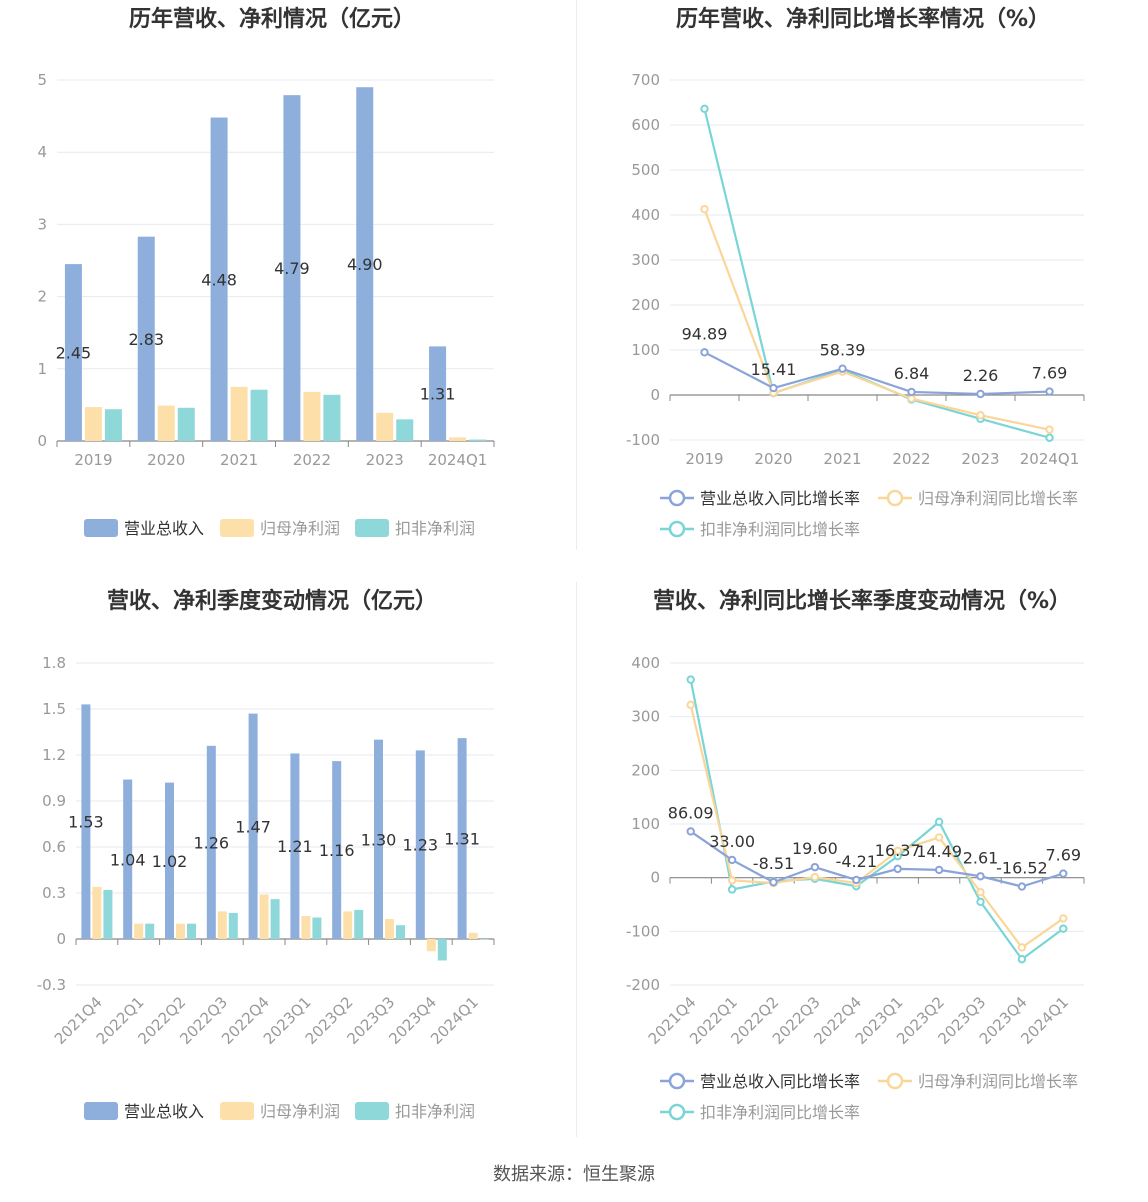 Image resolution: width=1148 pixels, height=1202 pixels. I want to click on bar-data-label: 1.21, so click(295, 846).